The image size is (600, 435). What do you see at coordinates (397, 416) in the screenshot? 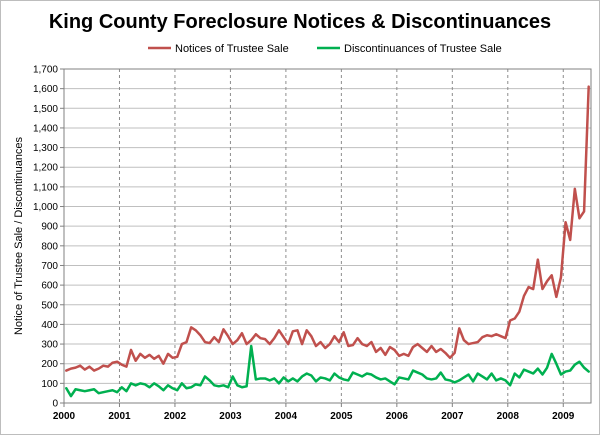
I see `x-tick-label: 2006` at bounding box center [397, 416].